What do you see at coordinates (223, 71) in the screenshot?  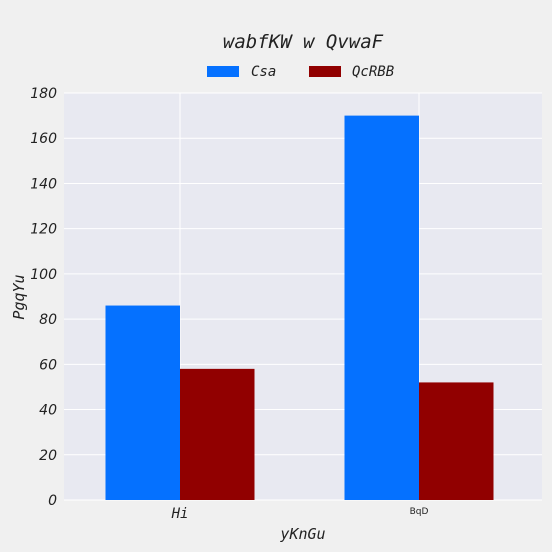 I see `legend-swatch-csa` at bounding box center [223, 71].